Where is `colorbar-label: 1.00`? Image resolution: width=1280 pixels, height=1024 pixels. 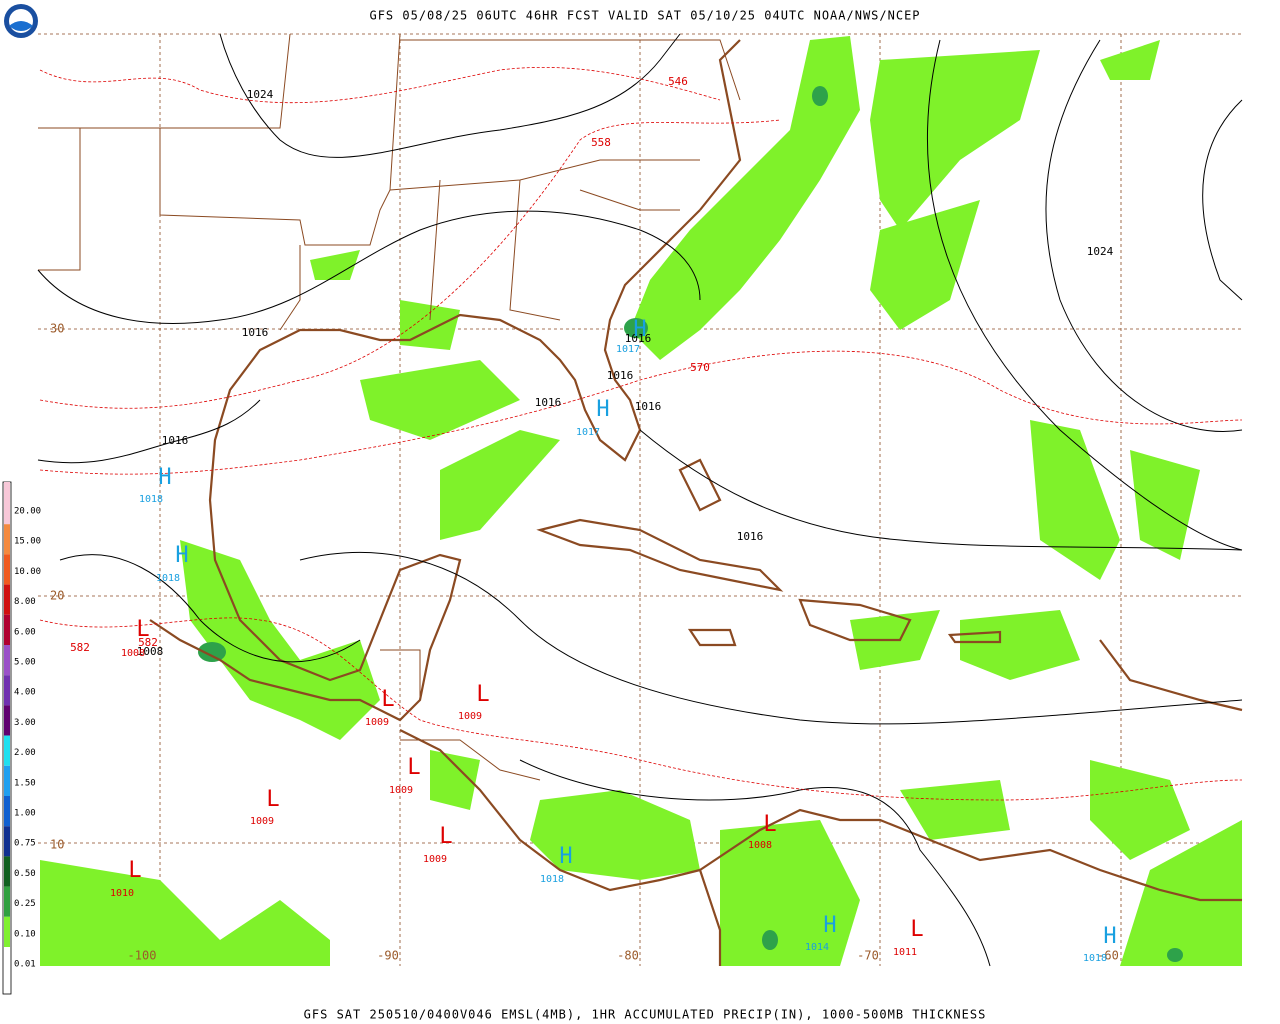 colorbar-label: 1.00 is located at coordinates (25, 814).